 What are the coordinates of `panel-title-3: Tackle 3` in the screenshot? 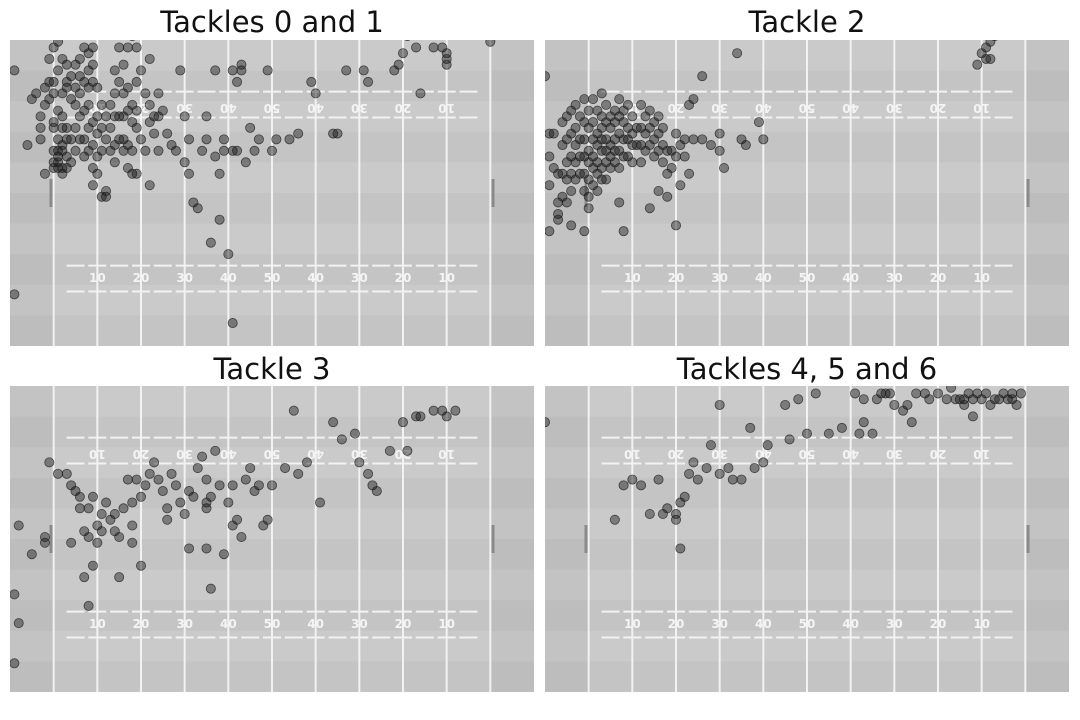 It's located at (272, 369).